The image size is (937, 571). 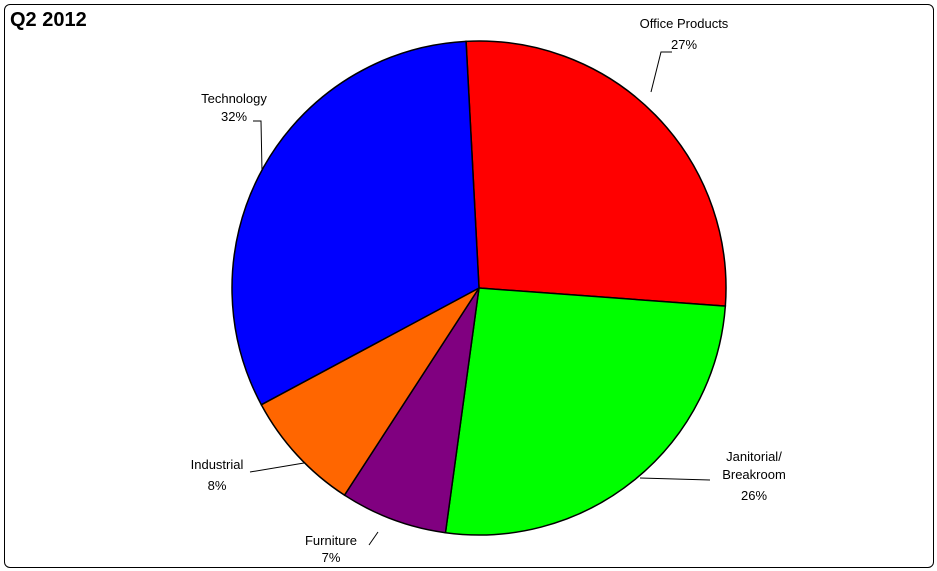 I want to click on leader-line-technology, so click(x=258, y=146).